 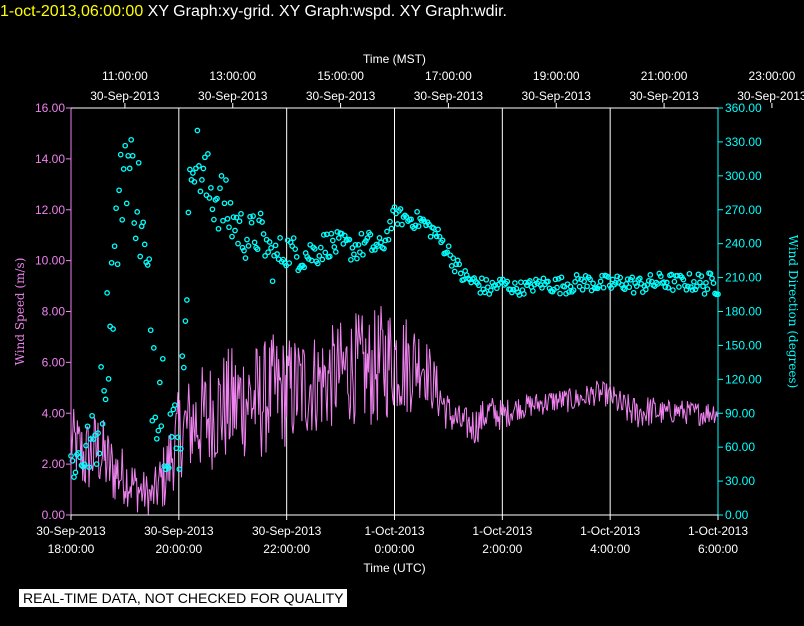 What do you see at coordinates (664, 76) in the screenshot?
I see `top-tick-time: 21:00:00` at bounding box center [664, 76].